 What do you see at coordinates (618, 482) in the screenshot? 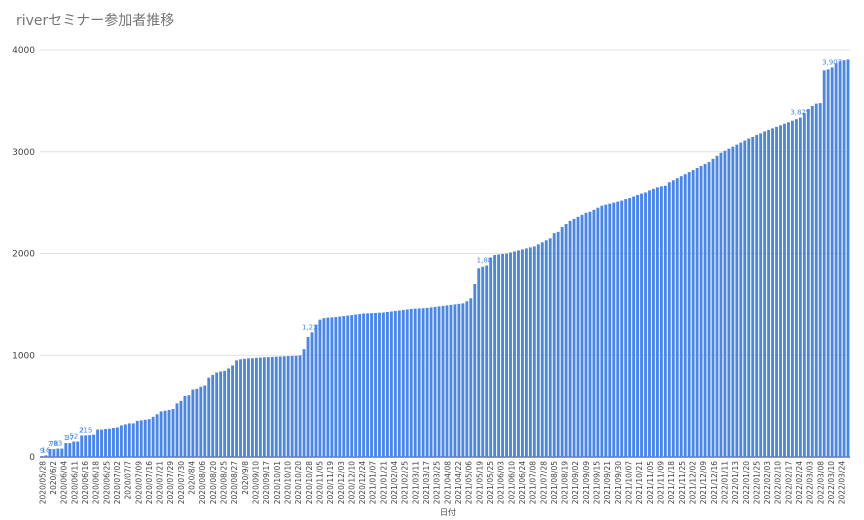
I see `x-tick-label: 2021/09/30` at bounding box center [618, 482].